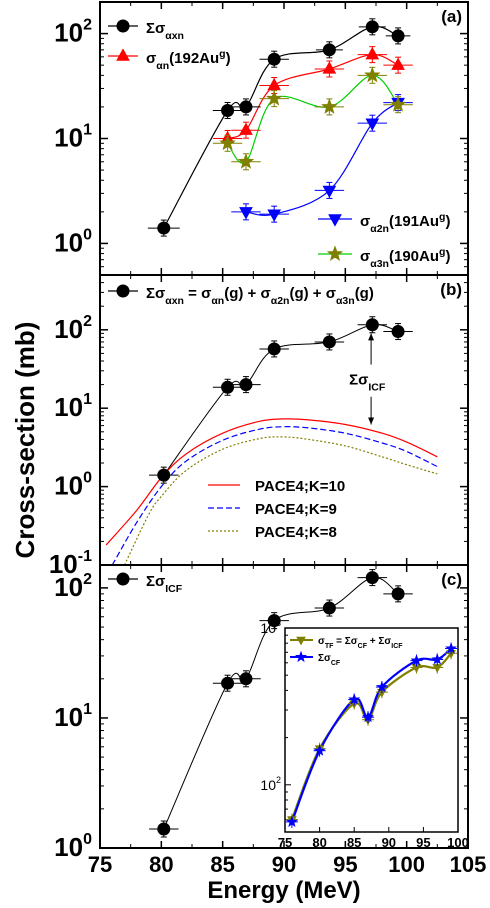  What do you see at coordinates (222, 864) in the screenshot?
I see `x-tick-label: 85` at bounding box center [222, 864].